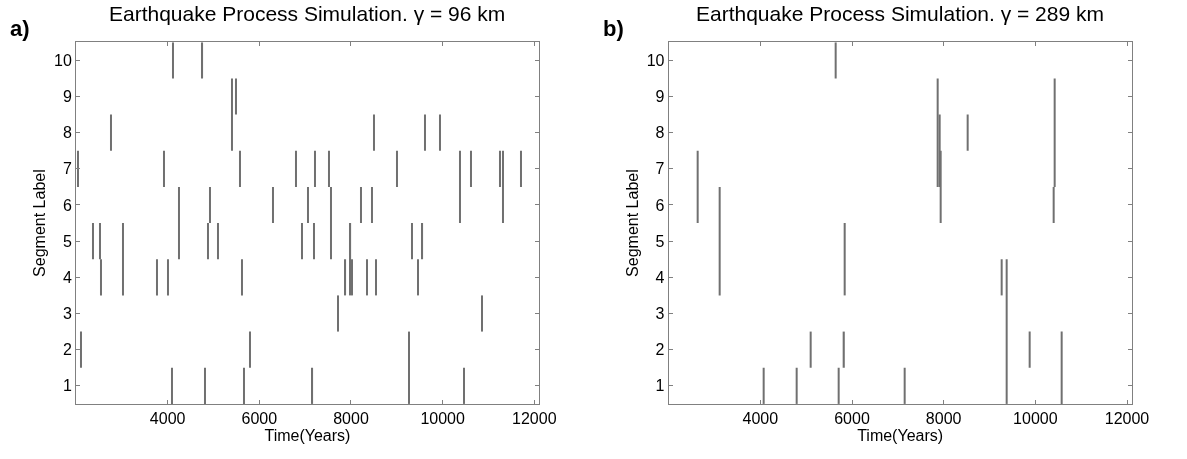 This screenshot has height=459, width=1187. What do you see at coordinates (660, 314) in the screenshot?
I see `y-tick-label: 3` at bounding box center [660, 314].